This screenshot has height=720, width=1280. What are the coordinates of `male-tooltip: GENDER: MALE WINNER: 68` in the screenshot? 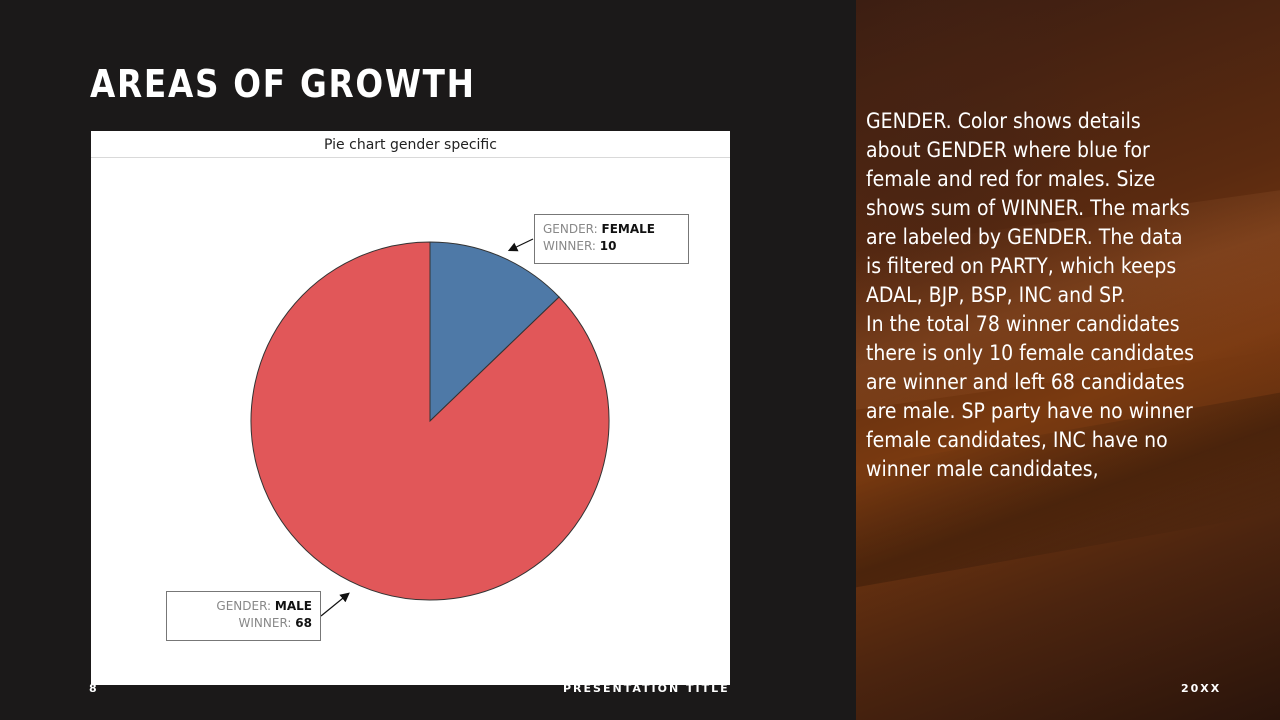 It's located at (243, 616).